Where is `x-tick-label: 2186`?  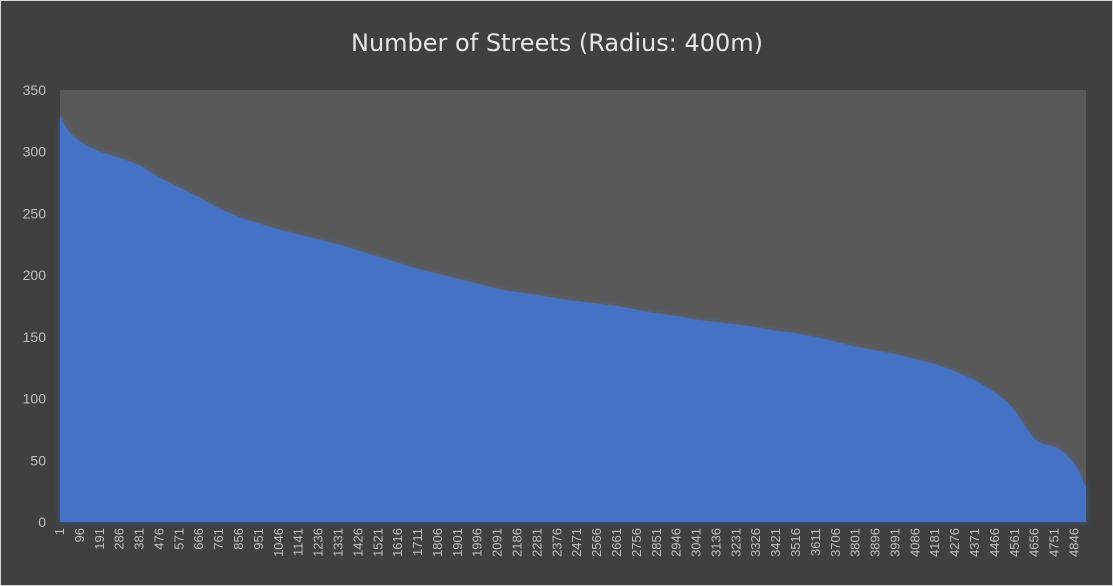
x-tick-label: 2186 is located at coordinates (517, 542).